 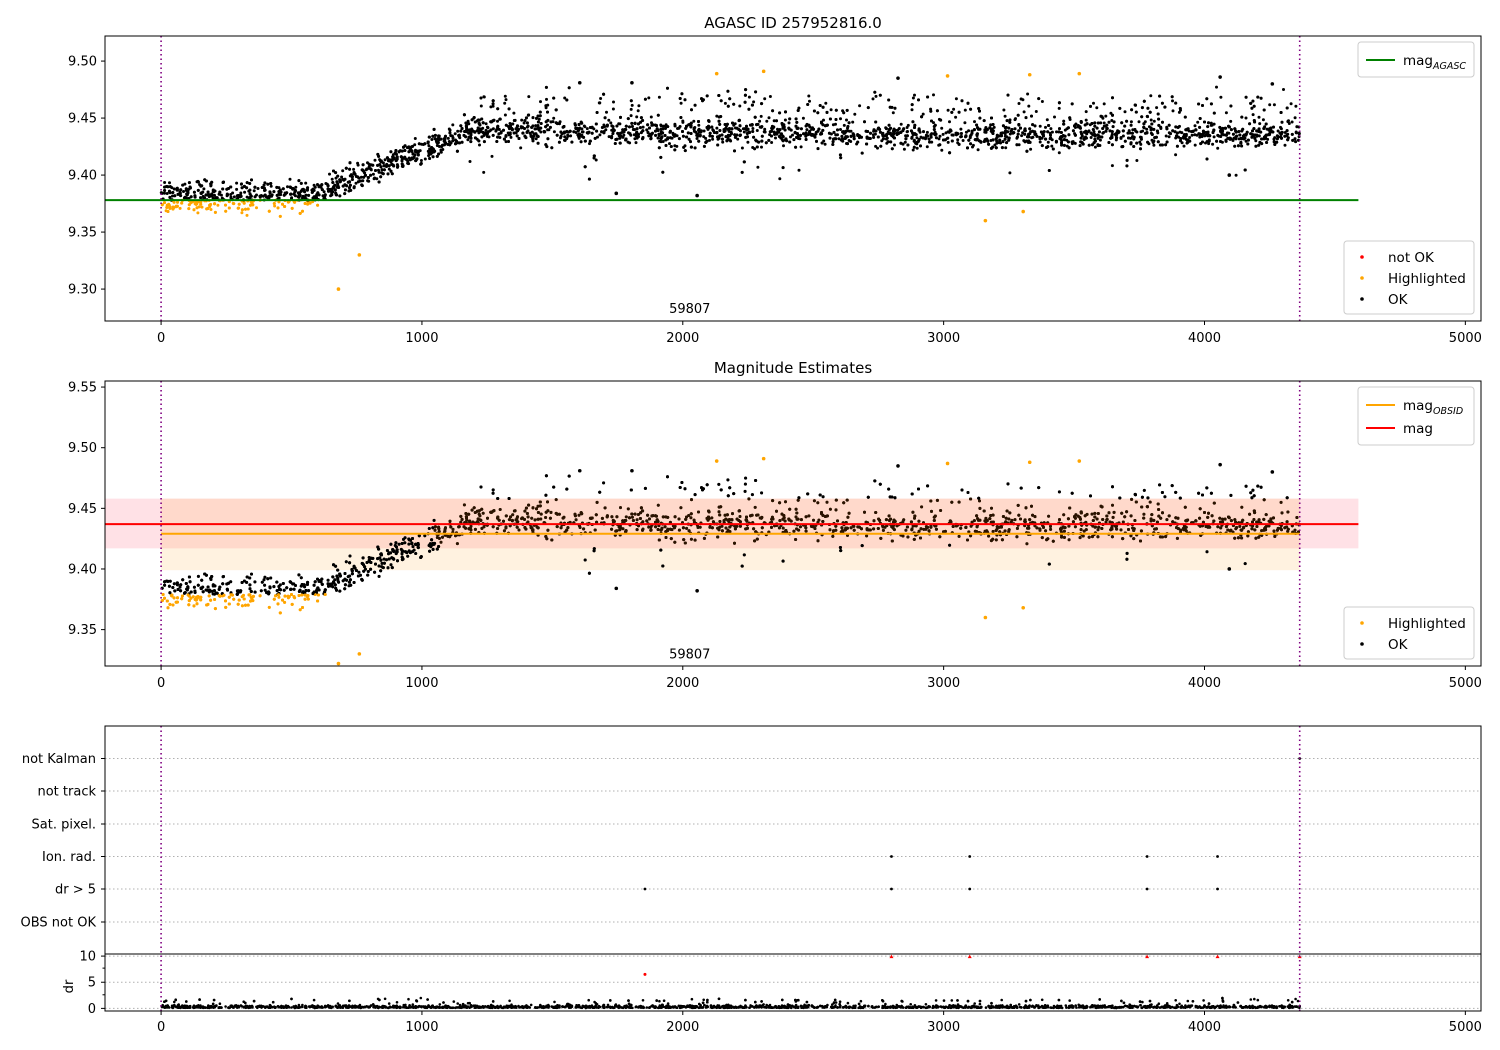 I want to click on x-tick-label: 4000, so click(x=1204, y=338).